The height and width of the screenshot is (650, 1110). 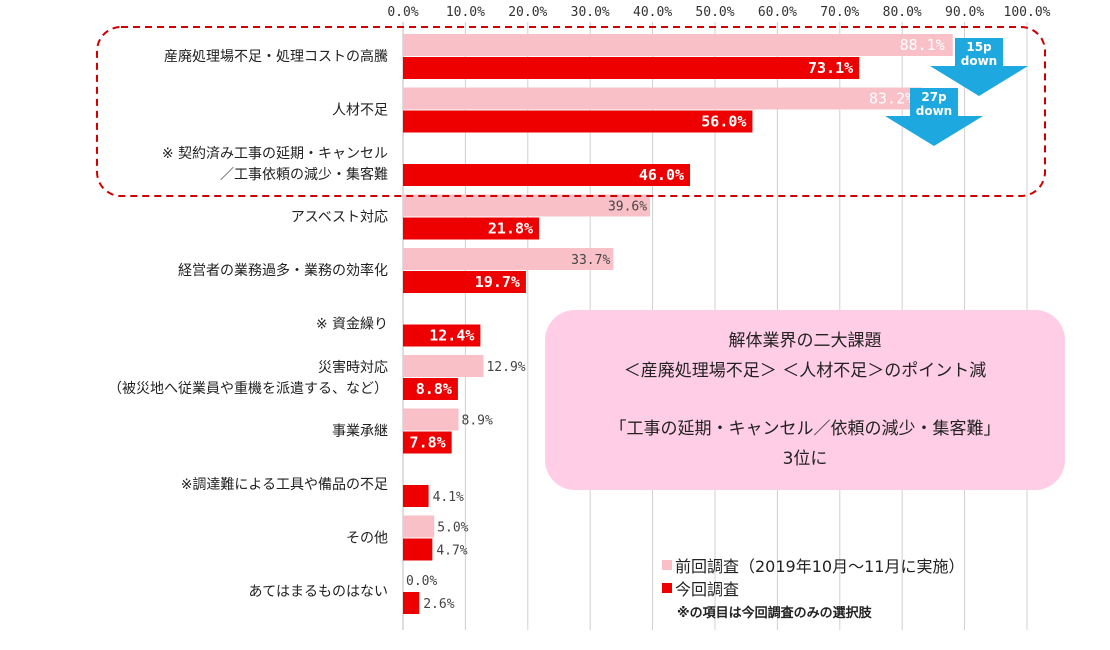 What do you see at coordinates (902, 12) in the screenshot?
I see `x-tick-label: 80.0%` at bounding box center [902, 12].